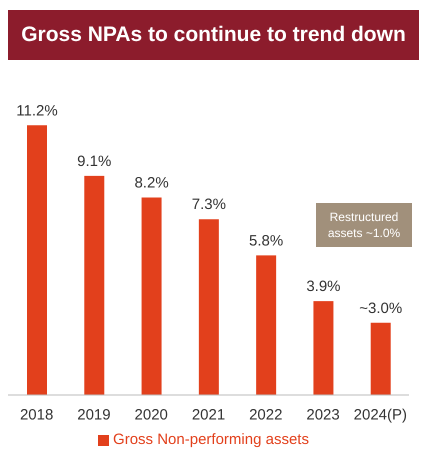 The image size is (427, 455). I want to click on x-tick-label: 2022, so click(265, 415).